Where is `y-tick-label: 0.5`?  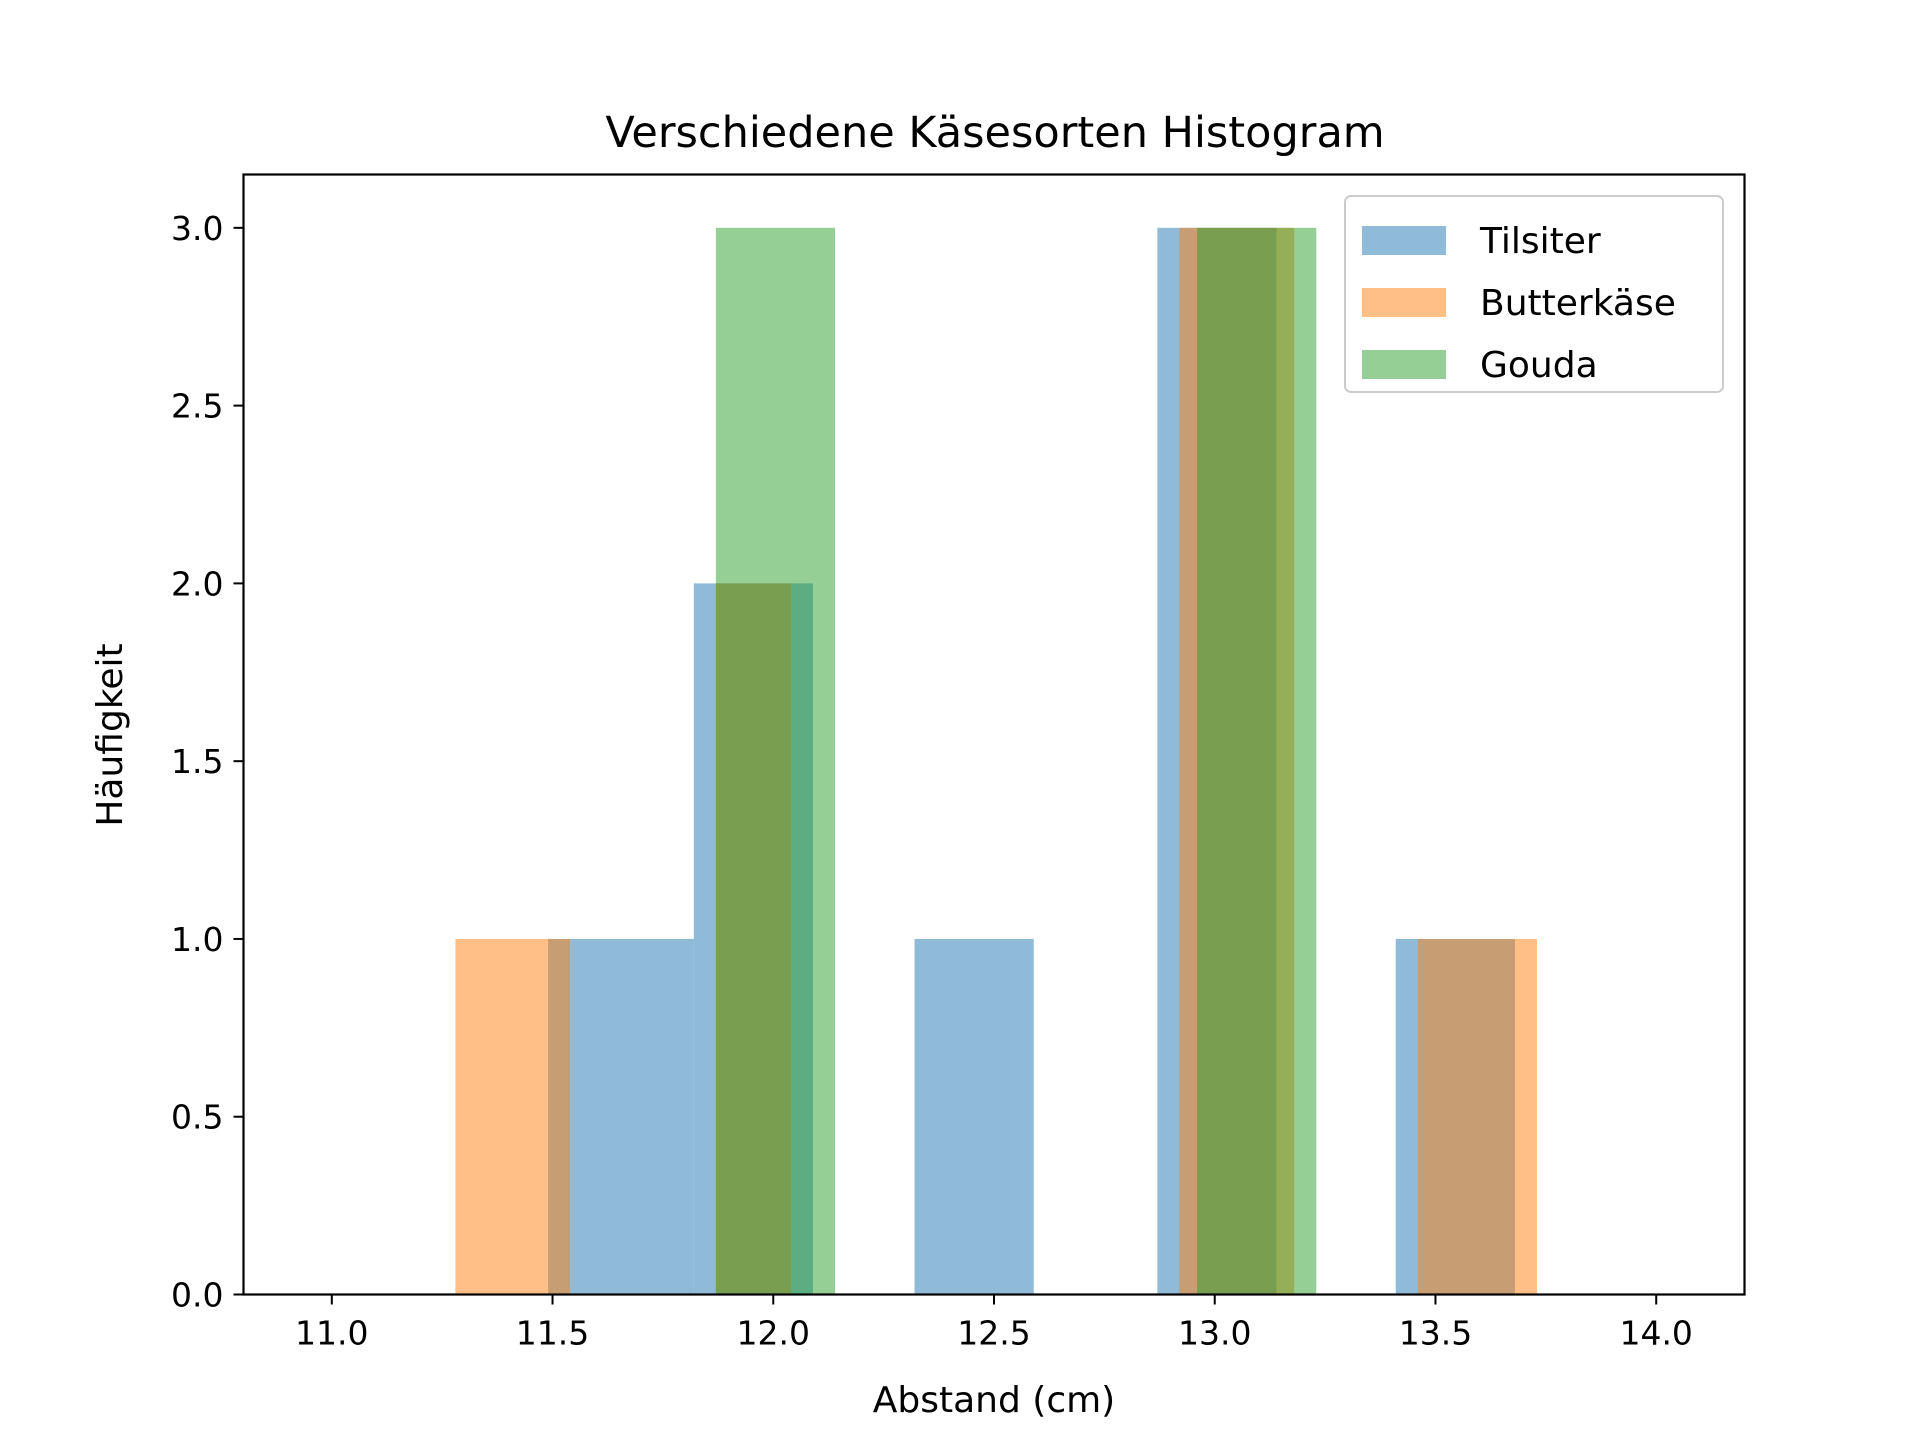
y-tick-label: 0.5 is located at coordinates (197, 1117).